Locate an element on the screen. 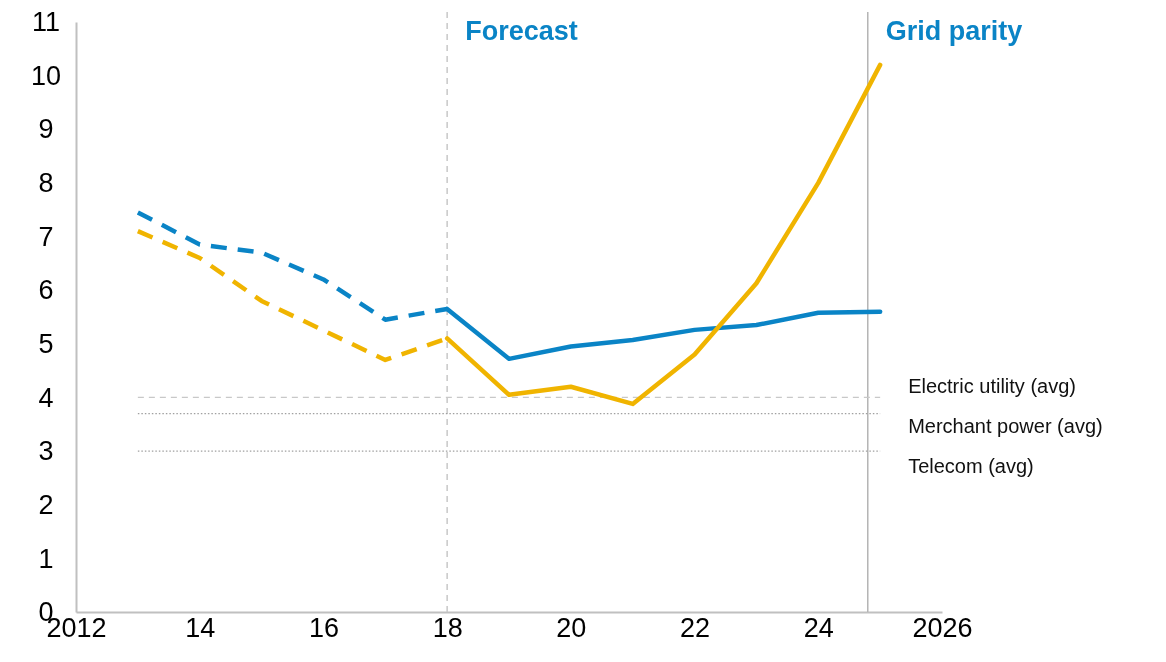 This screenshot has height=662, width=1166. y-tick-label: 5 is located at coordinates (46, 343).